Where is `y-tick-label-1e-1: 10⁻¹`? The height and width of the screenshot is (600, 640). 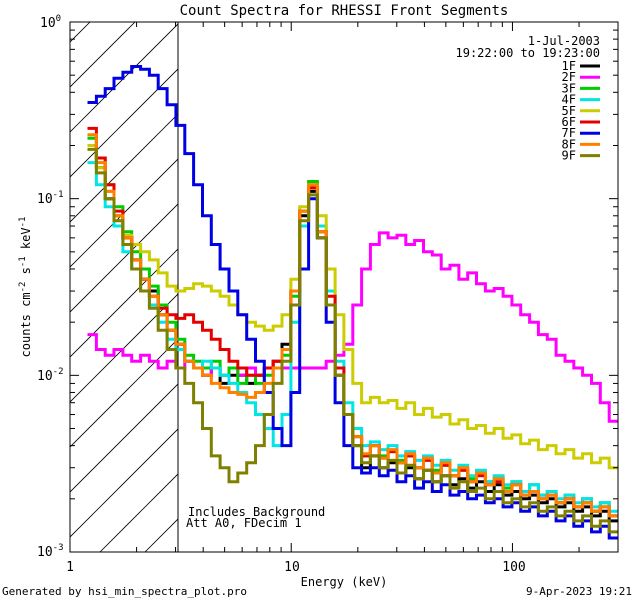
y-tick-label-1e-1: 10⁻¹ is located at coordinates (50, 198).